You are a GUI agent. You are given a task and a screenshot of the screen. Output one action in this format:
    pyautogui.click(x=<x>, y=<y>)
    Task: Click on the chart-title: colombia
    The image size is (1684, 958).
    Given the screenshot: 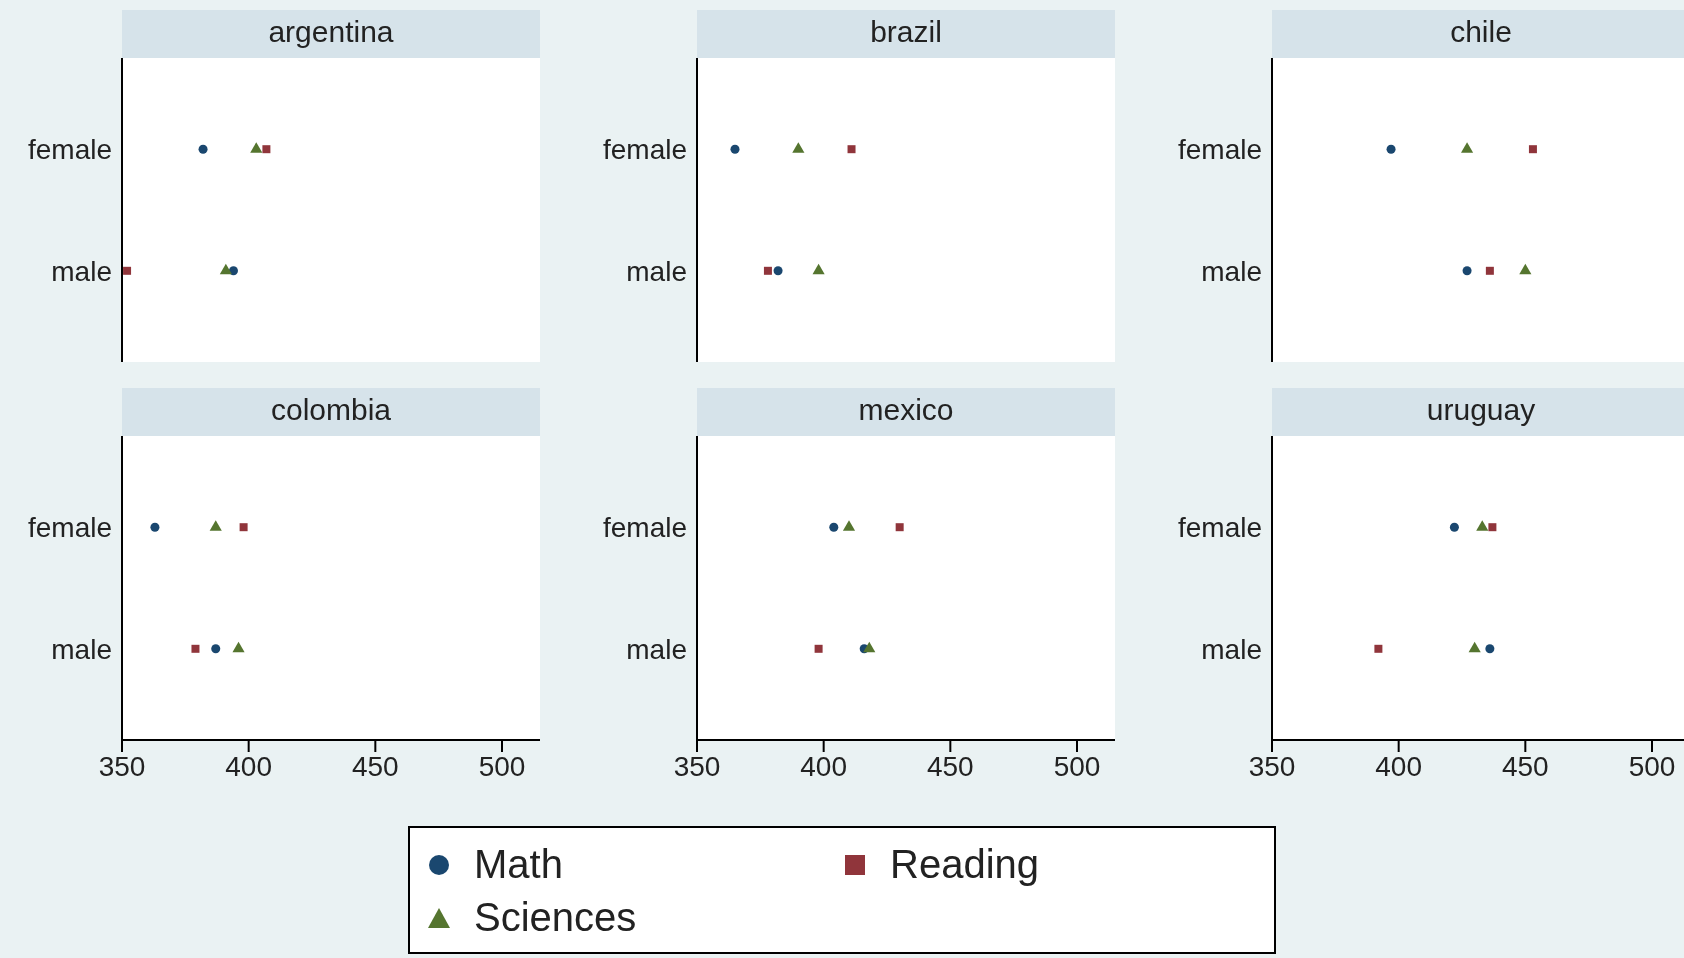 What is the action you would take?
    pyautogui.click(x=331, y=412)
    